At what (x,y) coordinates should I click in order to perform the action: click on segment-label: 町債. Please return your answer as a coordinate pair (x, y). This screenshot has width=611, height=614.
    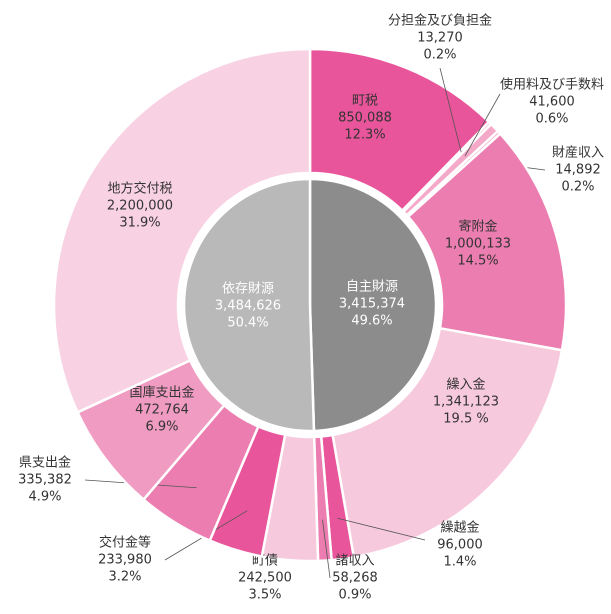
    Looking at the image, I should click on (265, 561).